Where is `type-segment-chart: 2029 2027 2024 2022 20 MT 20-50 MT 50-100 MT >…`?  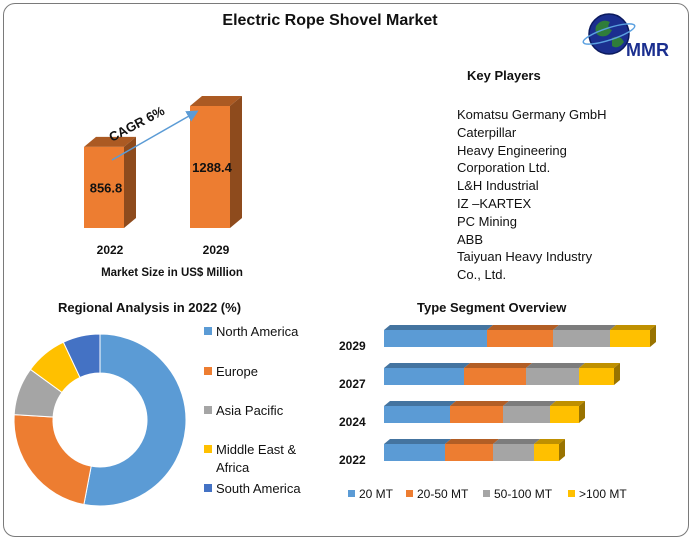 type-segment-chart: 2029 2027 2024 2022 20 MT 20-50 MT 50-100 MT >… is located at coordinates (497, 413).